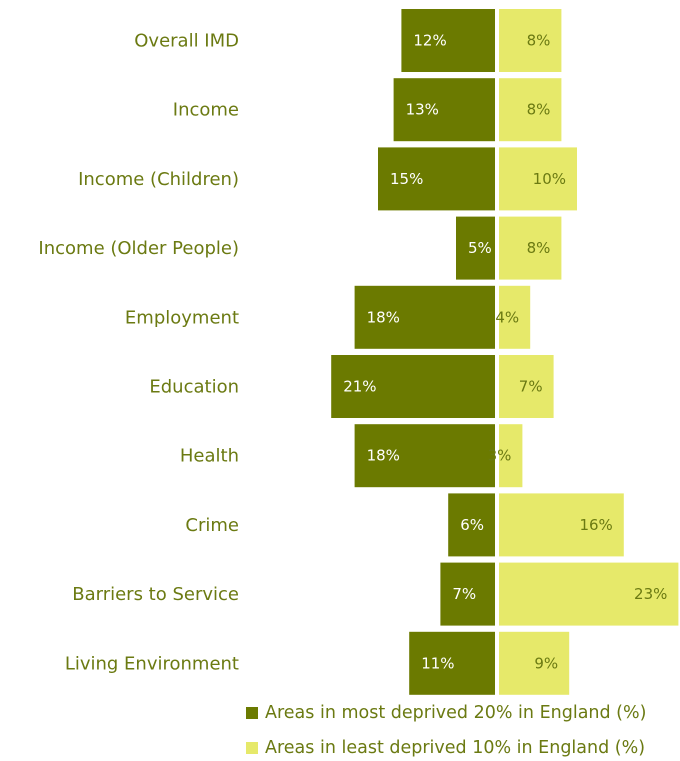  I want to click on bar-least-deprived-health, so click(511, 456).